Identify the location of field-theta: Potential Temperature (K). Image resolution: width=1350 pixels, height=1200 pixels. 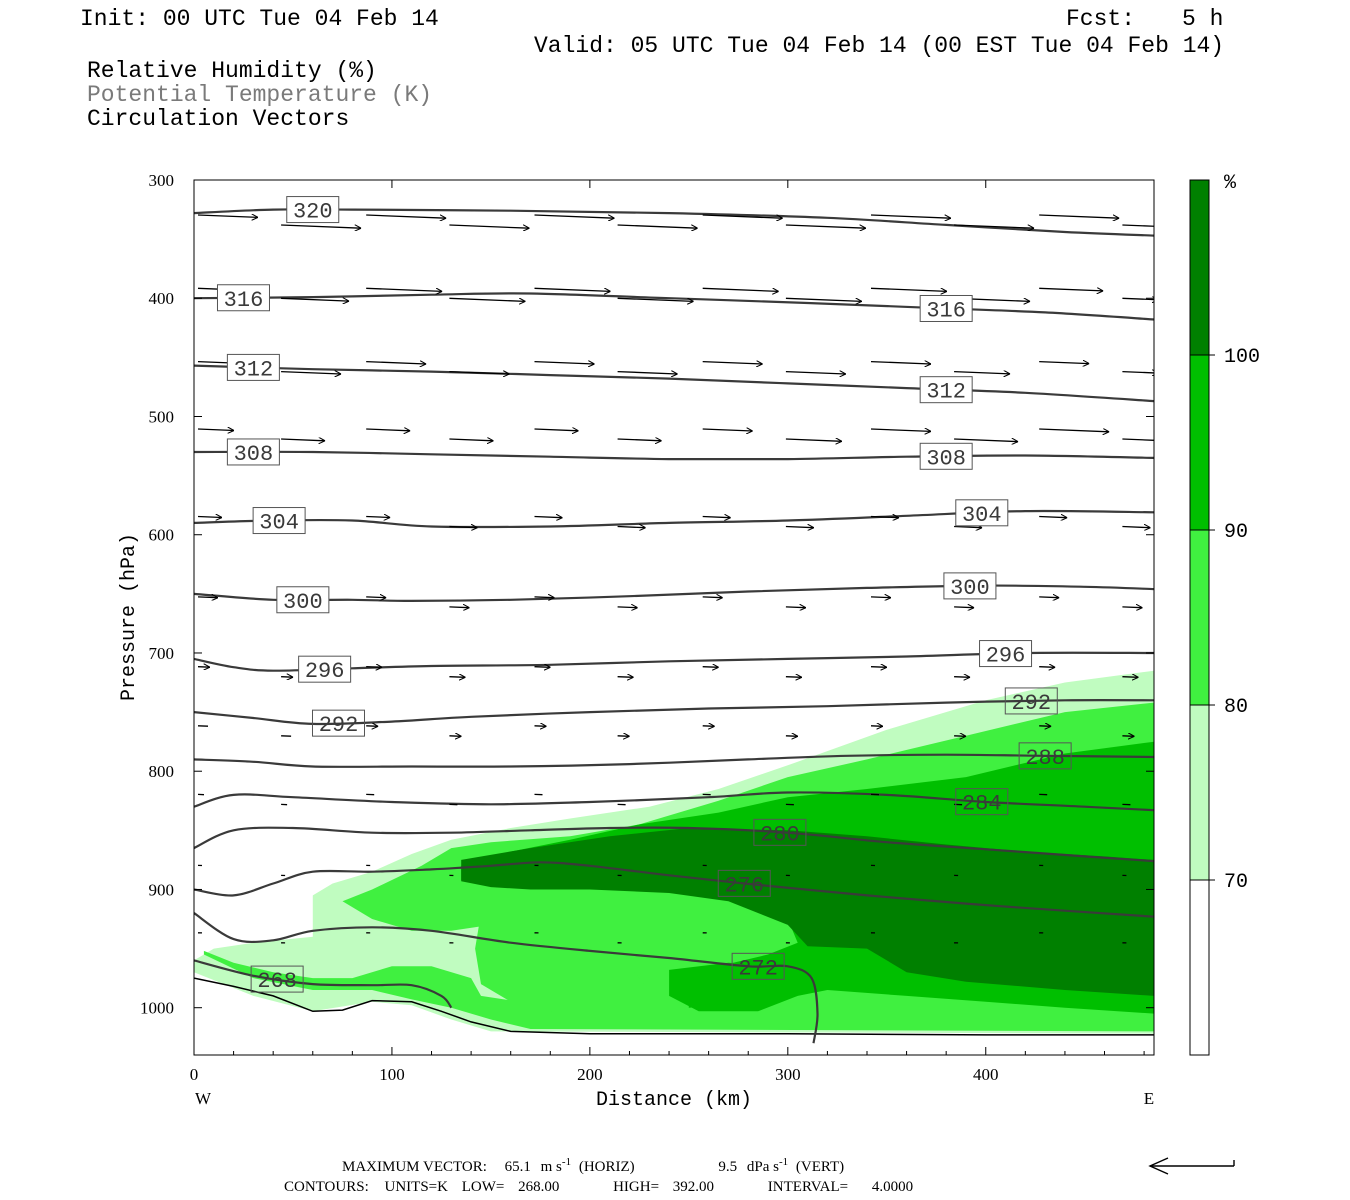
(259, 95).